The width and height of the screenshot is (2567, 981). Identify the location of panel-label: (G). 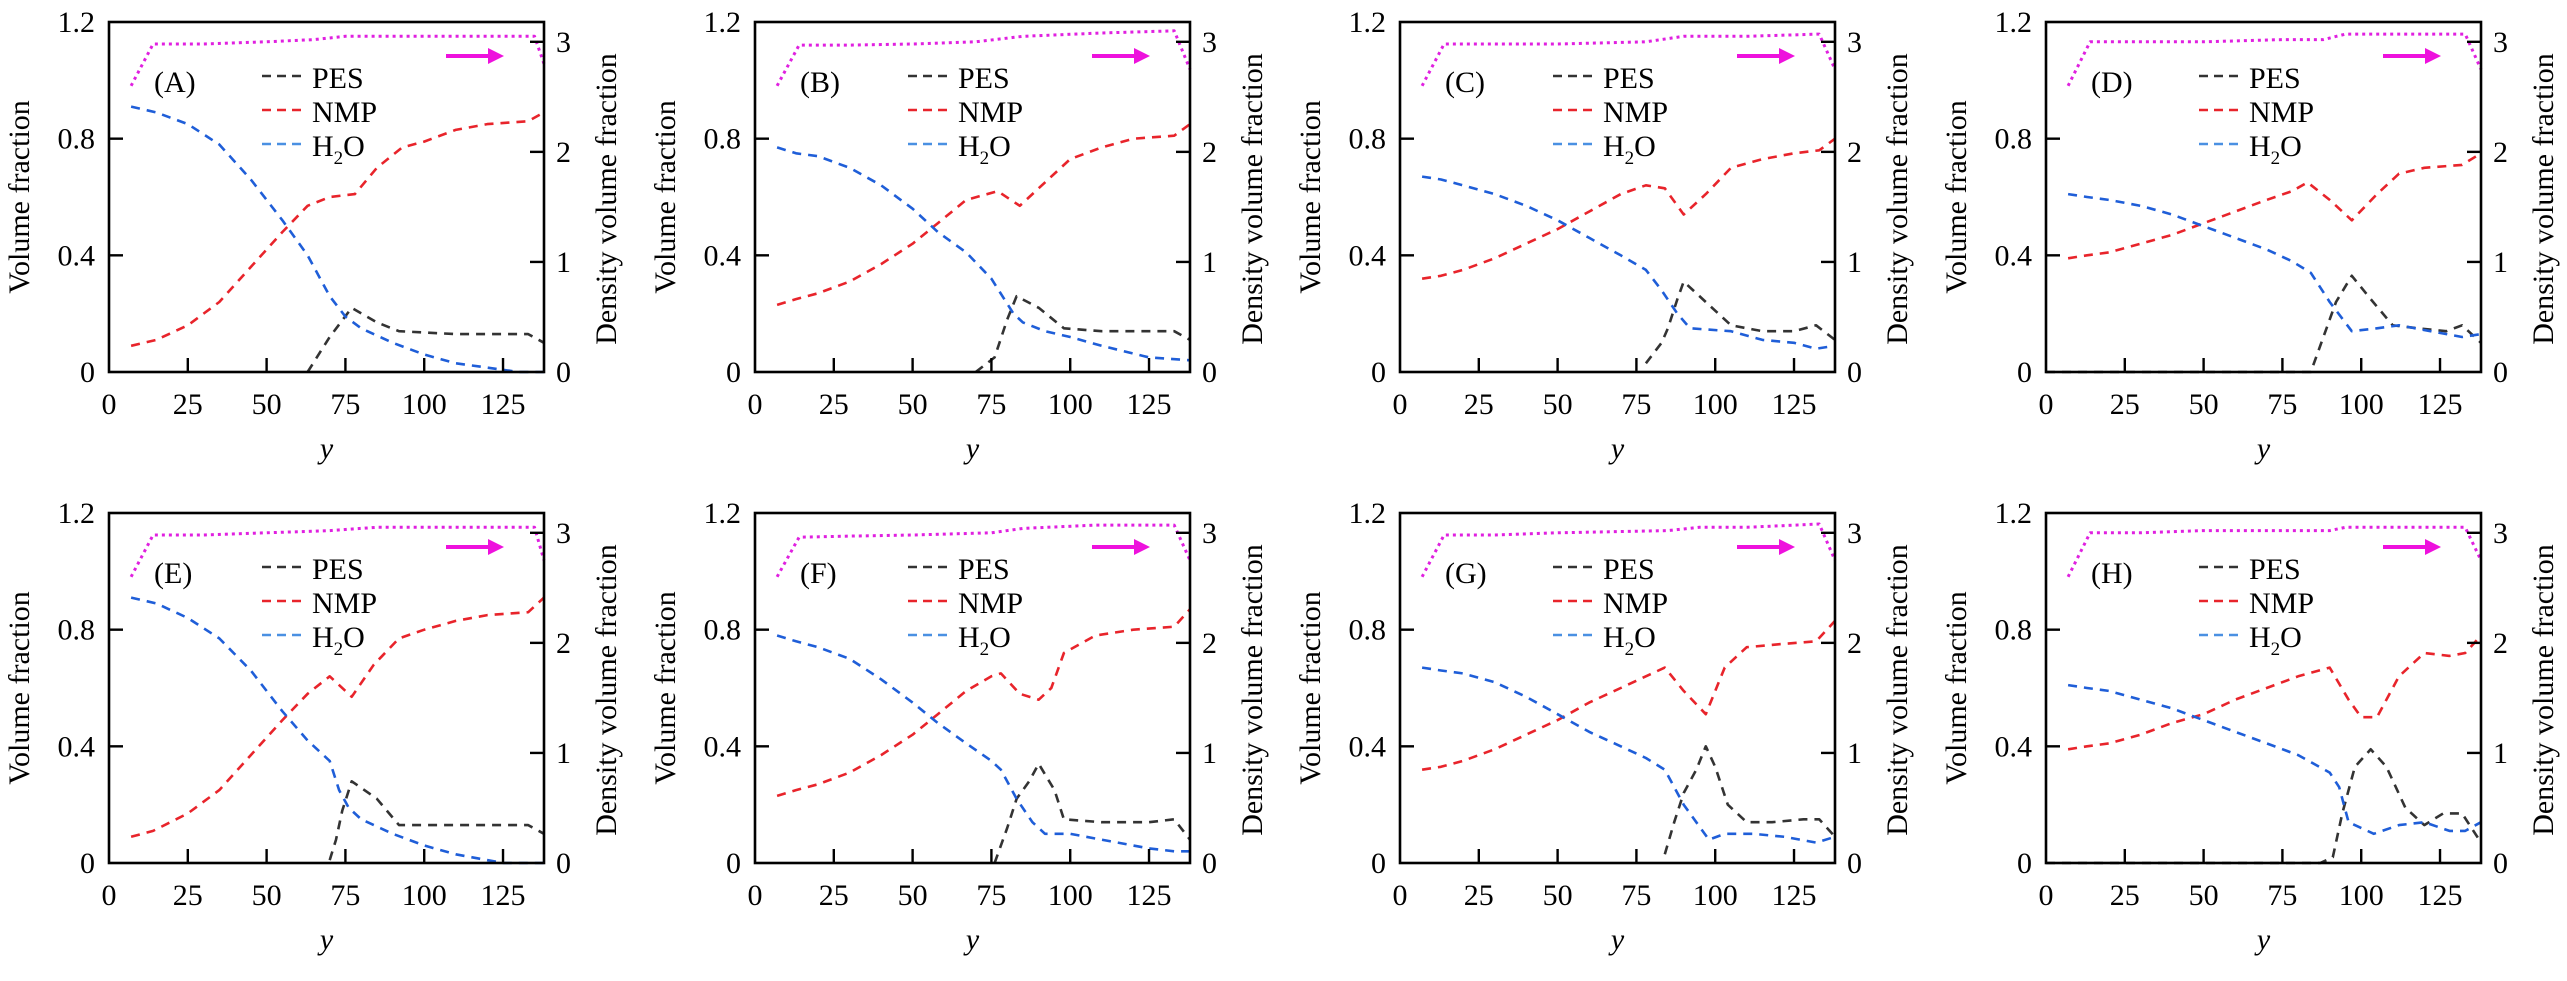
(1466, 573).